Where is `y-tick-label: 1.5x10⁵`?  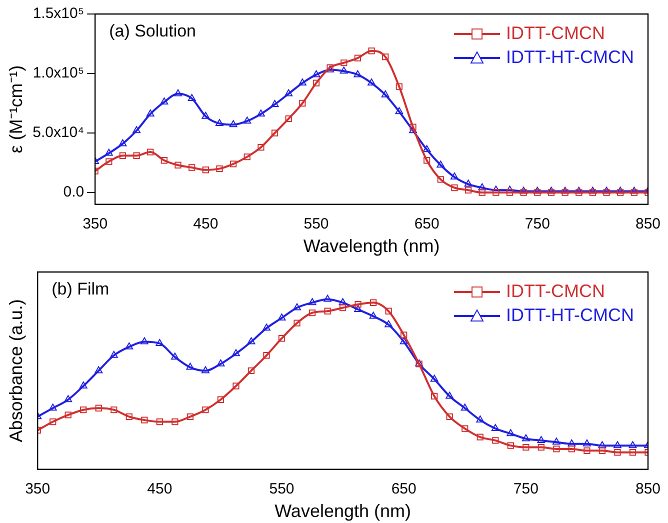
y-tick-label: 1.5x10⁵ is located at coordinates (58, 13).